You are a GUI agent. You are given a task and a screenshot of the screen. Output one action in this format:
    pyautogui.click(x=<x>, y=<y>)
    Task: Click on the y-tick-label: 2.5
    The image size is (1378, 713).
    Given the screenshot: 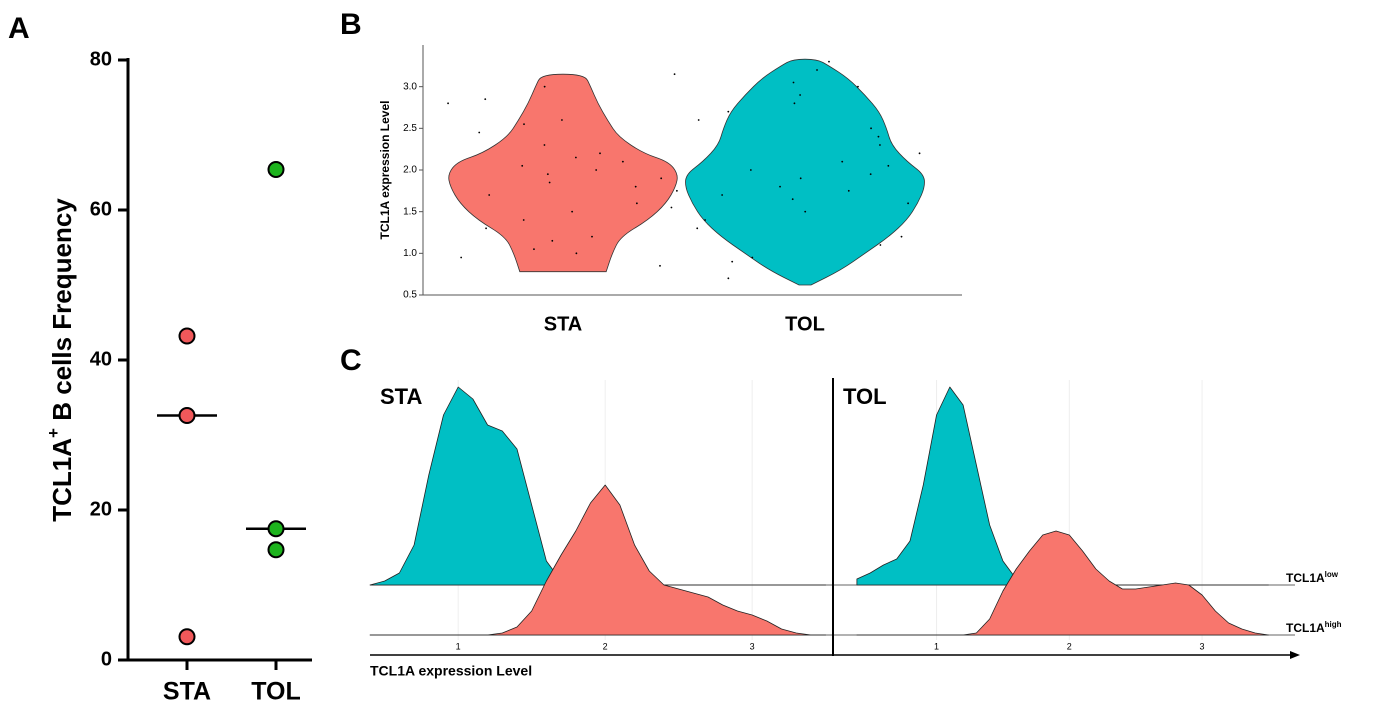 What is the action you would take?
    pyautogui.click(x=410, y=128)
    